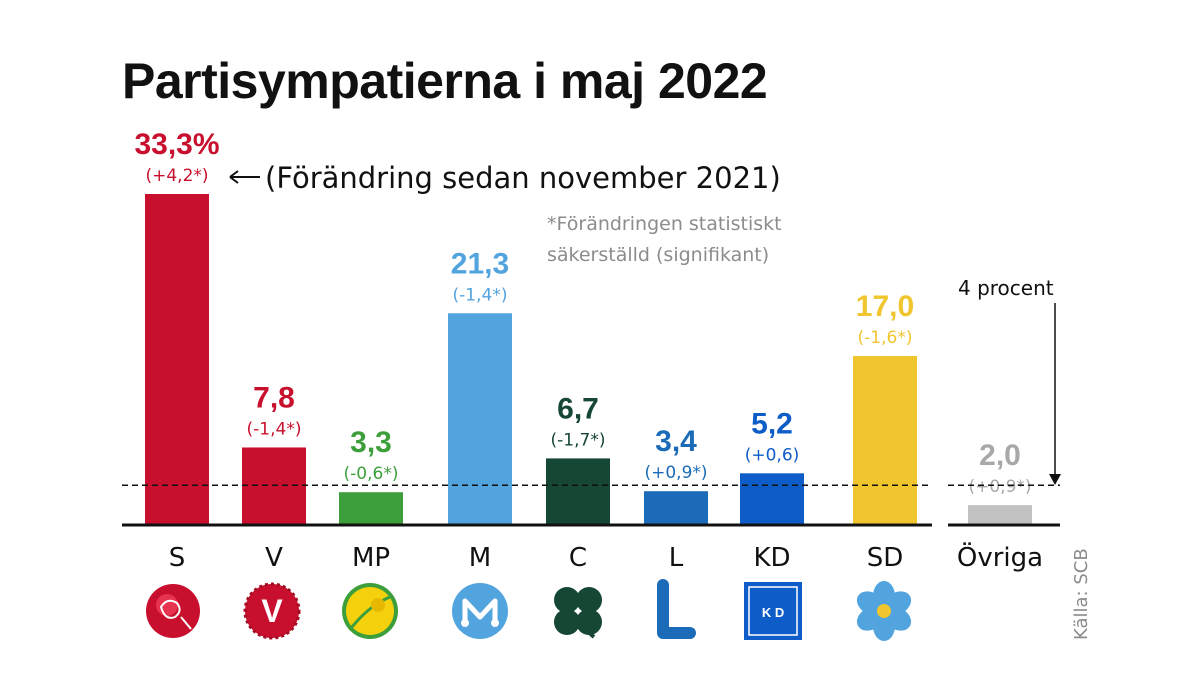 The width and height of the screenshot is (1200, 675). What do you see at coordinates (885, 306) in the screenshot?
I see `value-label-sd: 17,0` at bounding box center [885, 306].